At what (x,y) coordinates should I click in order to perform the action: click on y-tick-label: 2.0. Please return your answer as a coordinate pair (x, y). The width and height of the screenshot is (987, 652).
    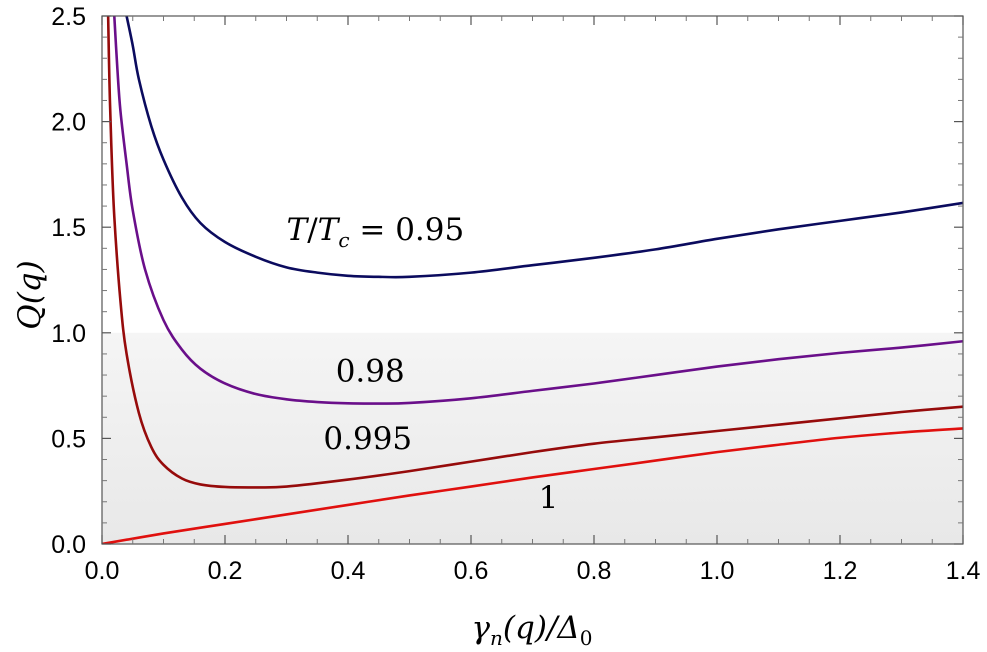
    Looking at the image, I should click on (68, 123).